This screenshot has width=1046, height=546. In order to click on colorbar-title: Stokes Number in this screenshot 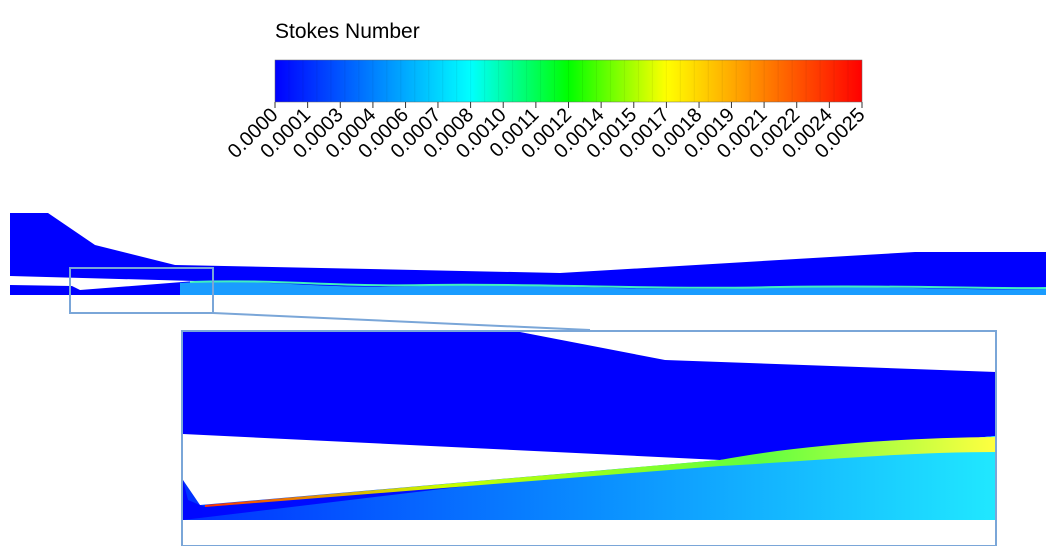, I will do `click(347, 31)`.